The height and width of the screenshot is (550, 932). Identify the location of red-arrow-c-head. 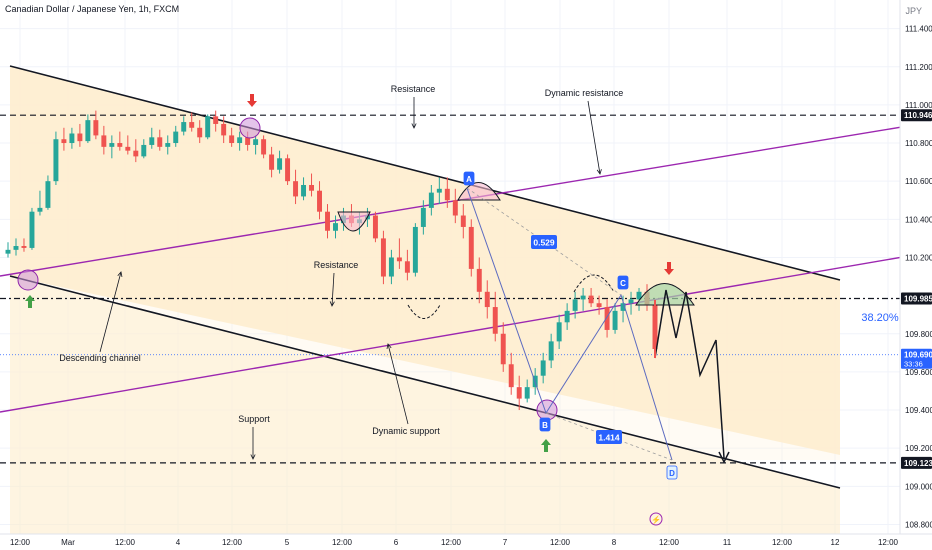
(669, 272).